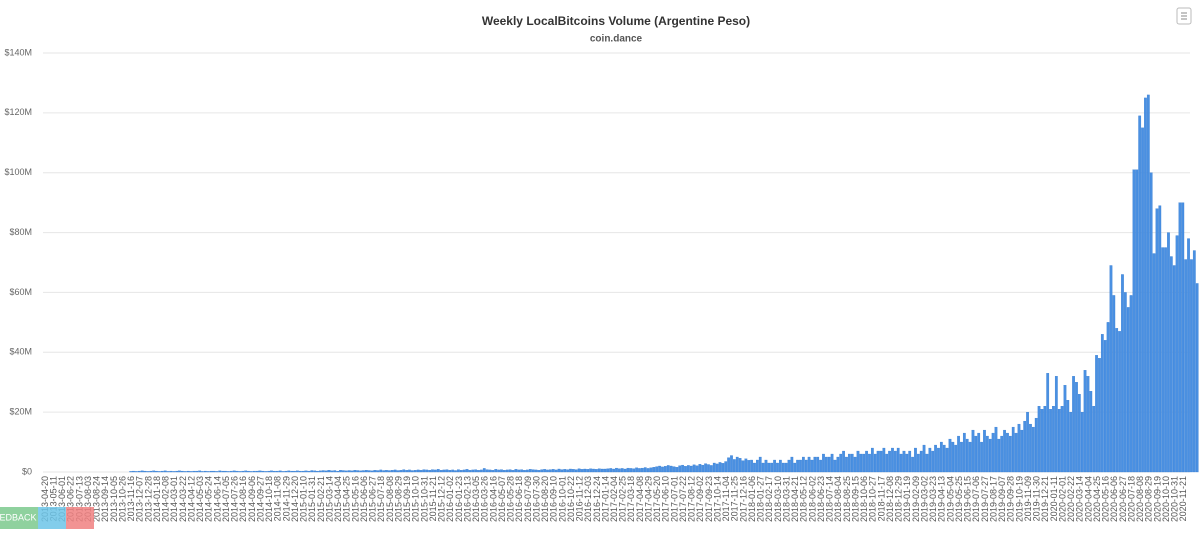 The width and height of the screenshot is (1200, 550). I want to click on x-tick-label: 2014-09-27, so click(260, 499).